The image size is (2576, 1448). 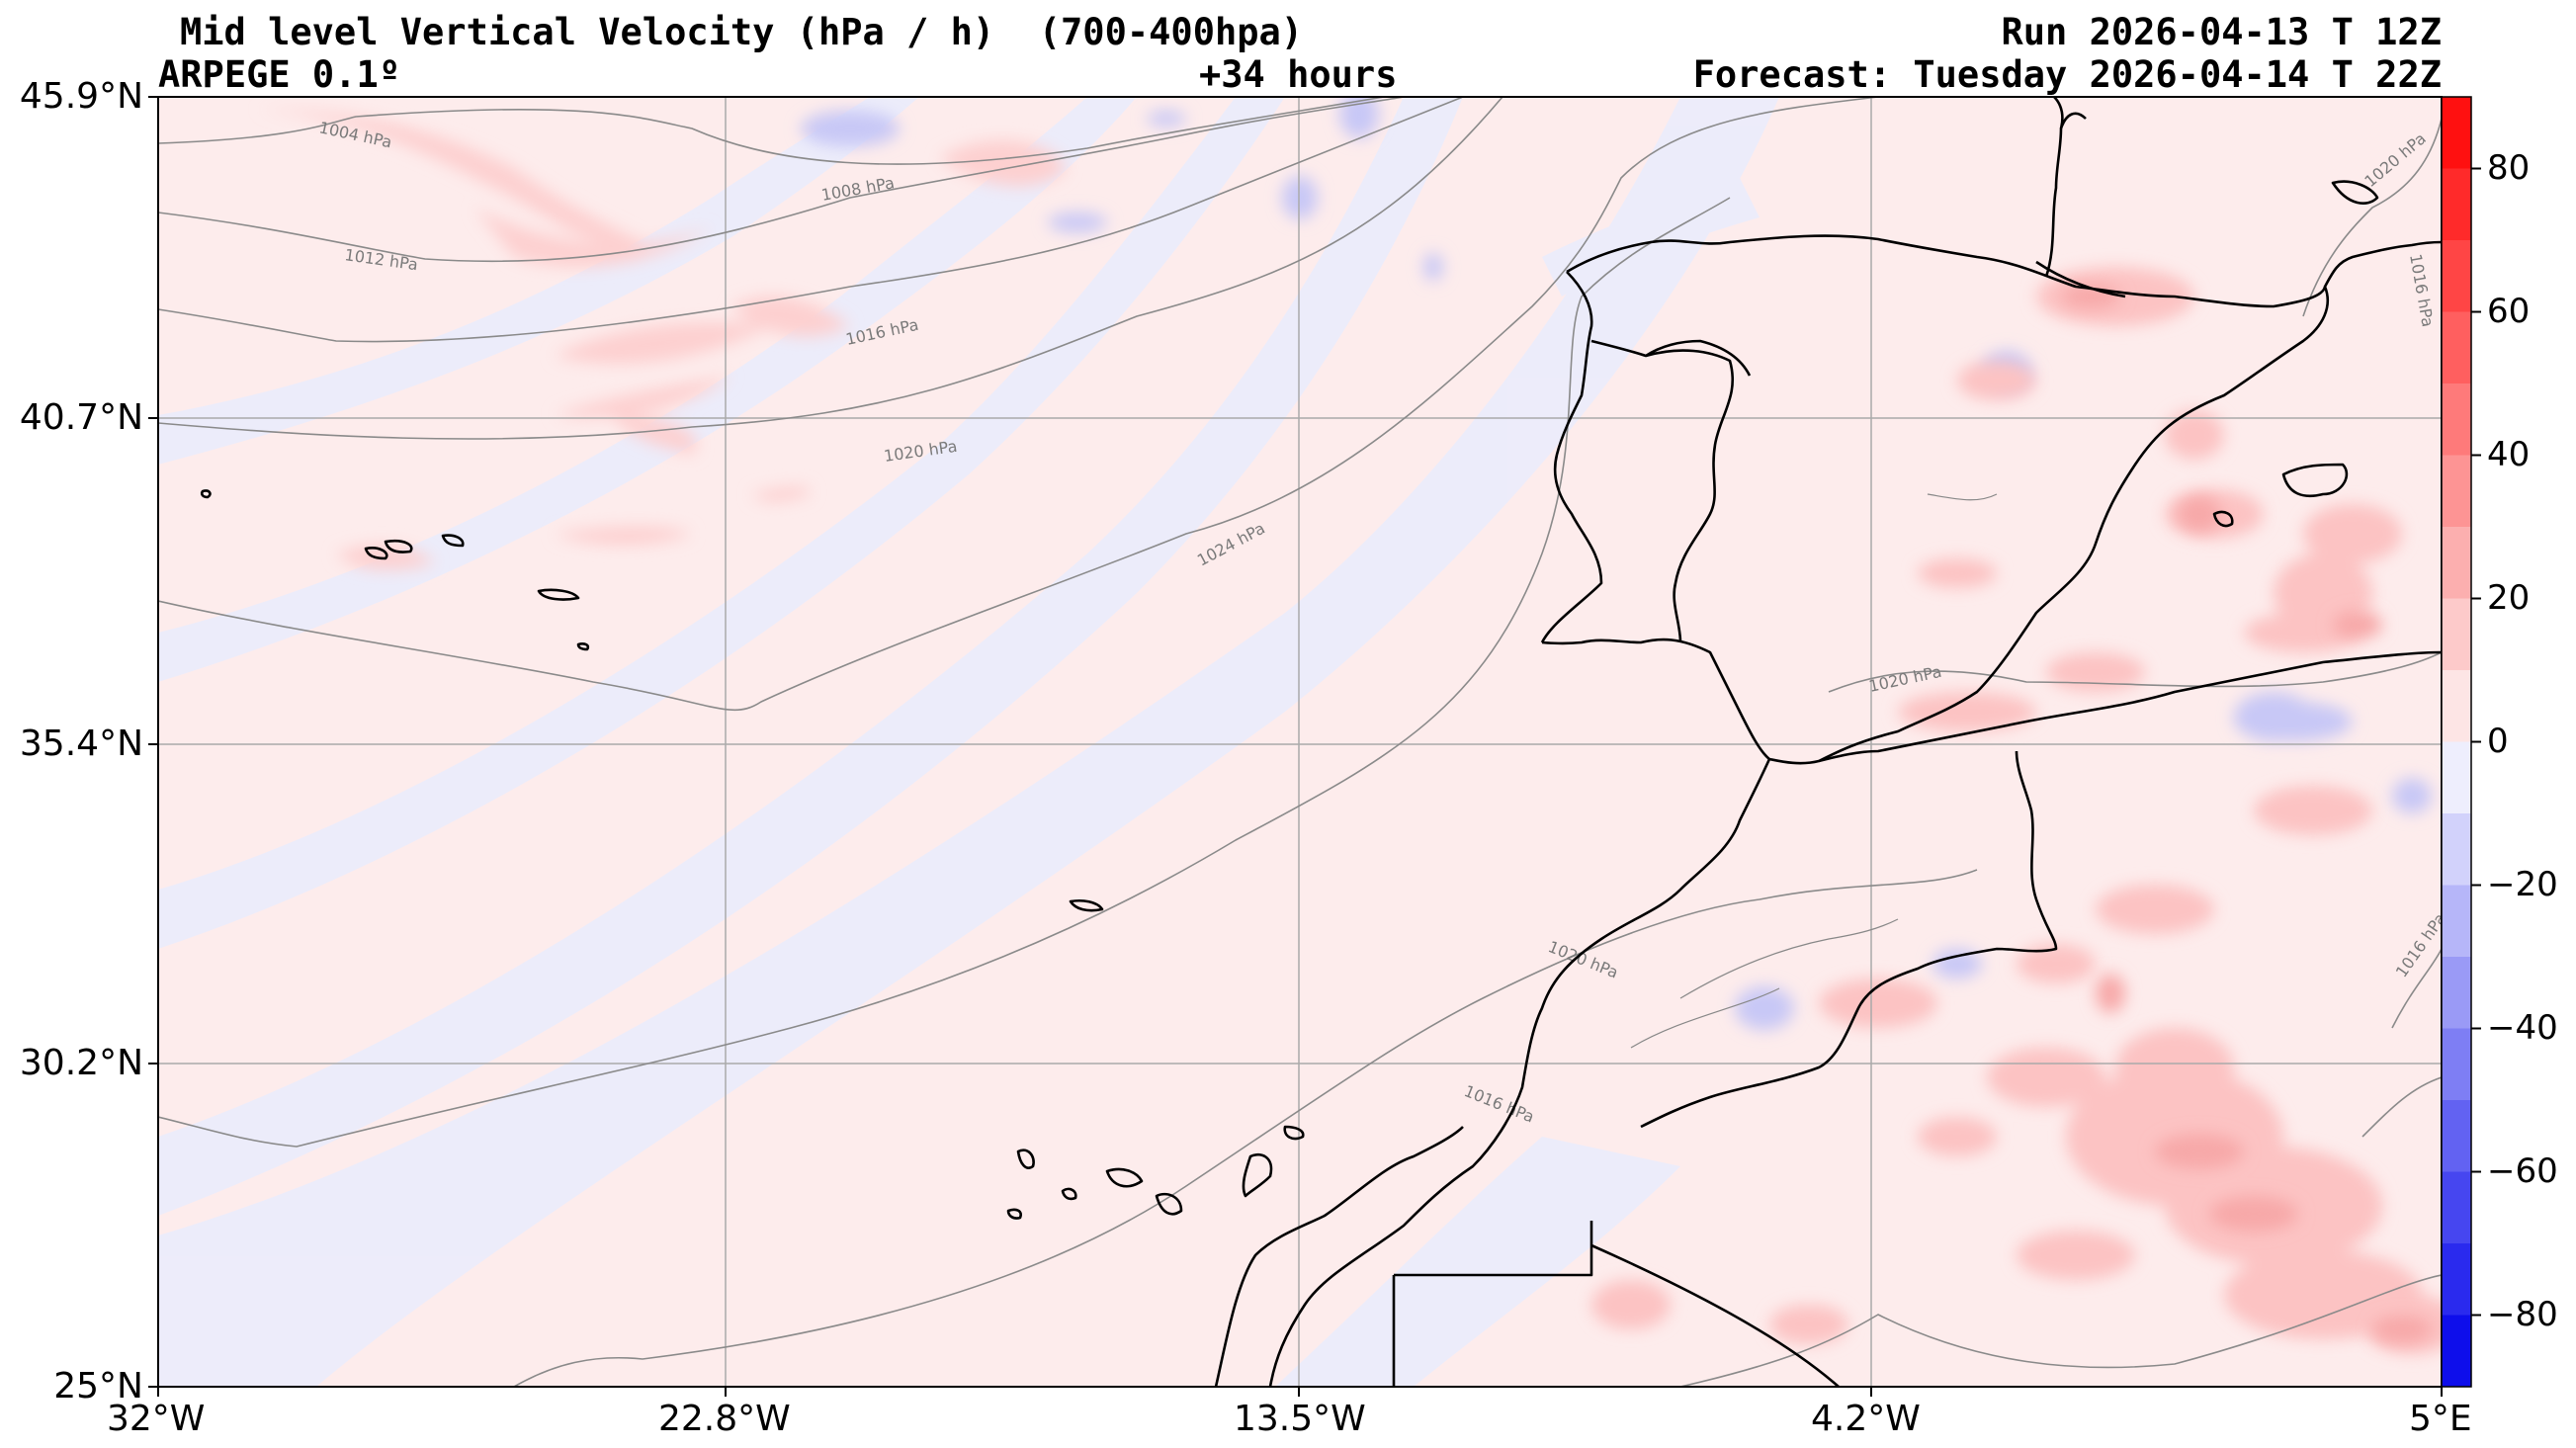 What do you see at coordinates (81, 96) in the screenshot?
I see `lat-tick-label: 45.9°N` at bounding box center [81, 96].